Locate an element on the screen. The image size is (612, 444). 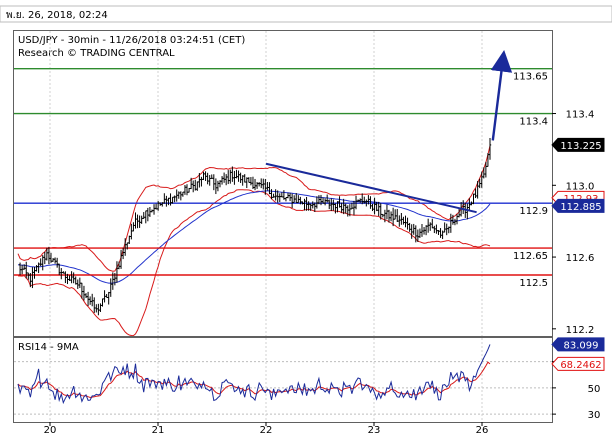
price-badge-0: 113.225 is located at coordinates (578, 144).